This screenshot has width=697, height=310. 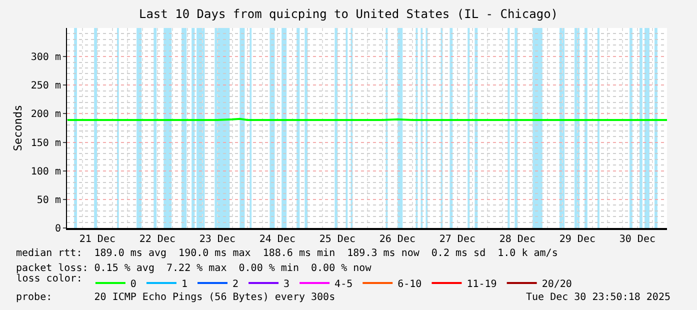 I want to click on y-tick-label: 50 m, so click(x=48, y=200).